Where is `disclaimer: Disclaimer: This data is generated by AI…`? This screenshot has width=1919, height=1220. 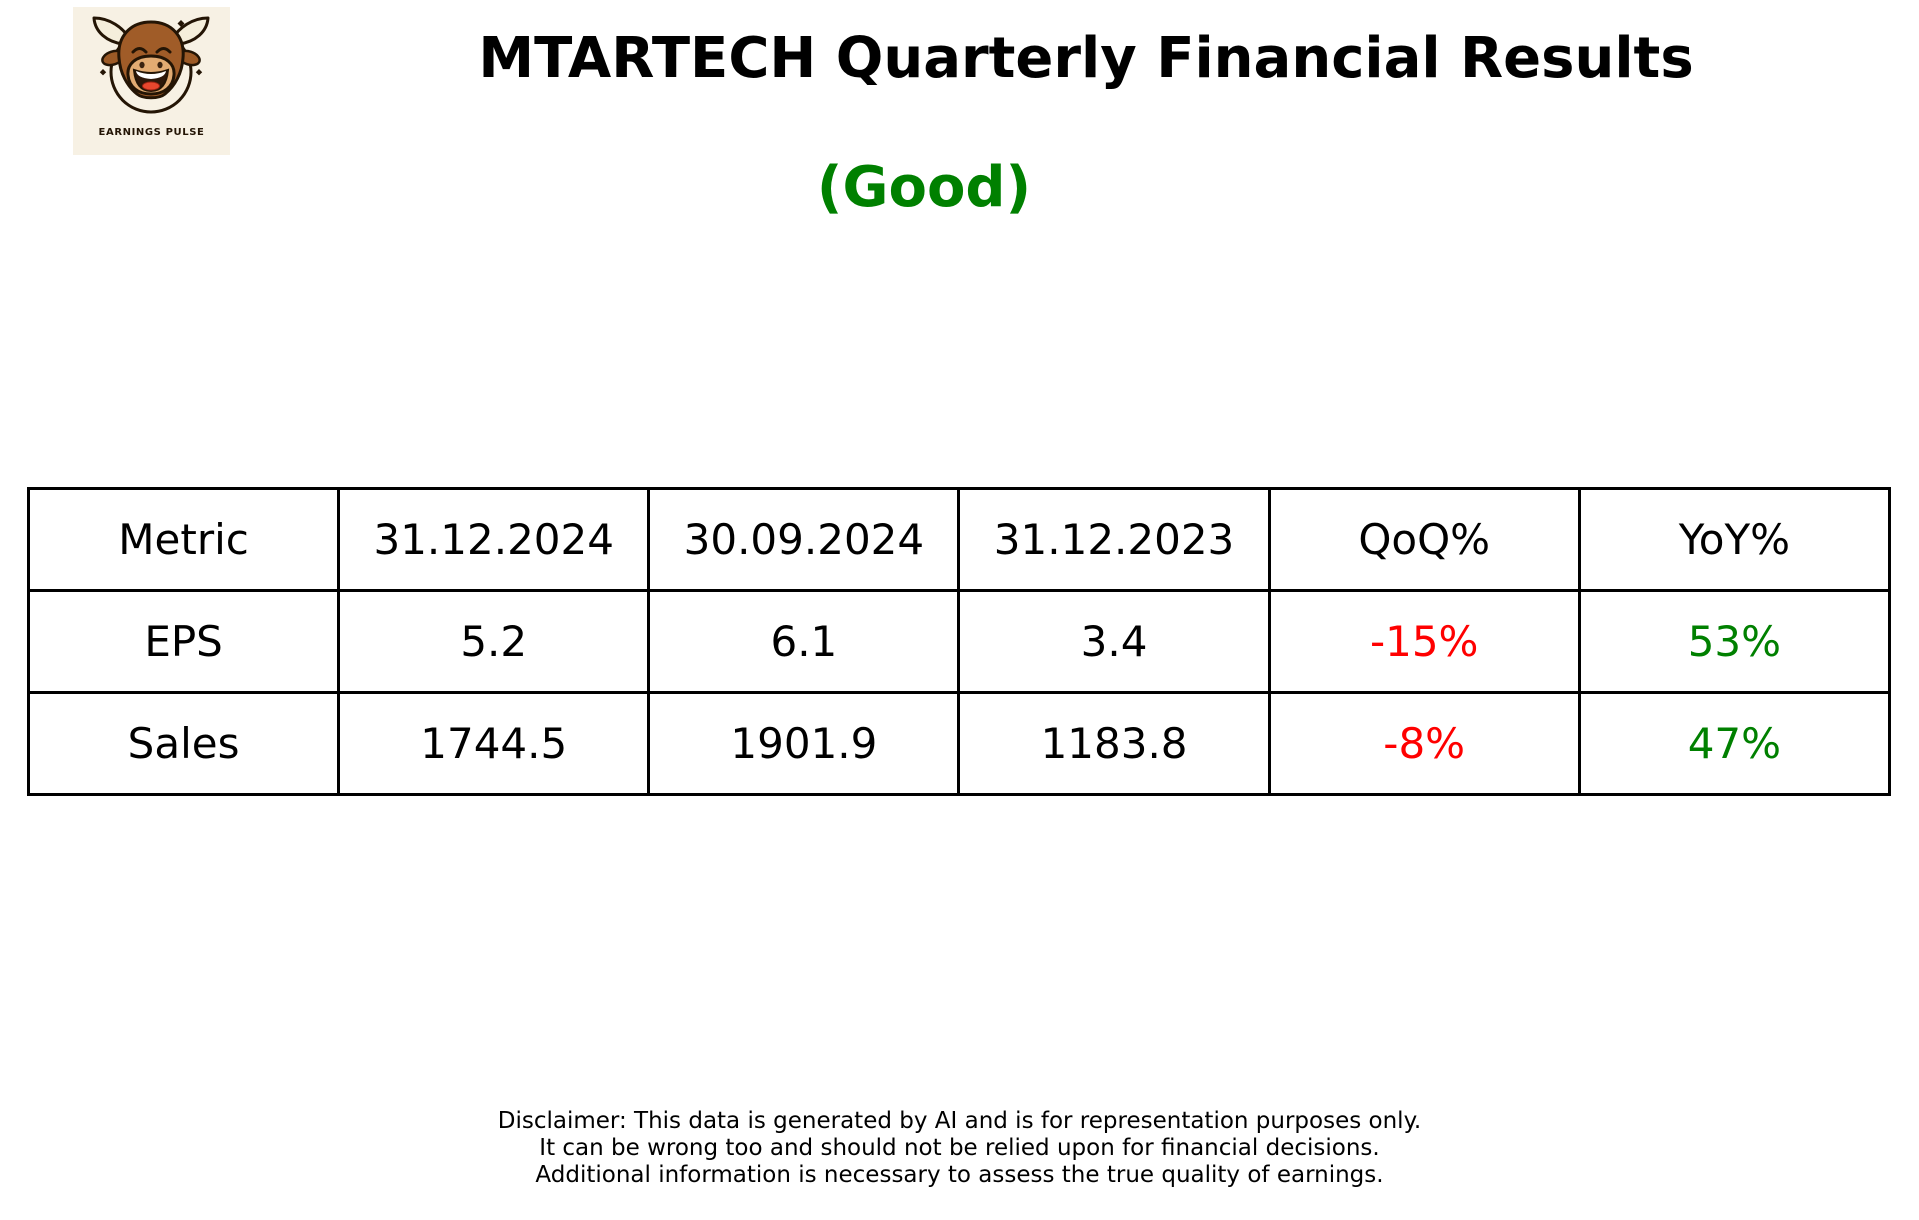 disclaimer: Disclaimer: This data is generated by AI… is located at coordinates (959, 1148).